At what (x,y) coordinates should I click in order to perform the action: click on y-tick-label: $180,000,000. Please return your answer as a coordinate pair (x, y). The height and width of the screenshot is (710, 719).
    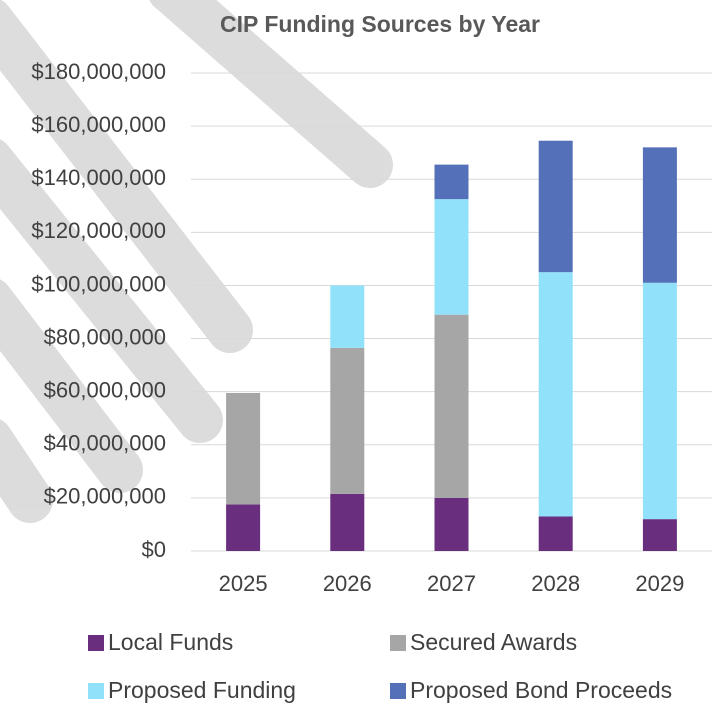
    Looking at the image, I should click on (98, 71).